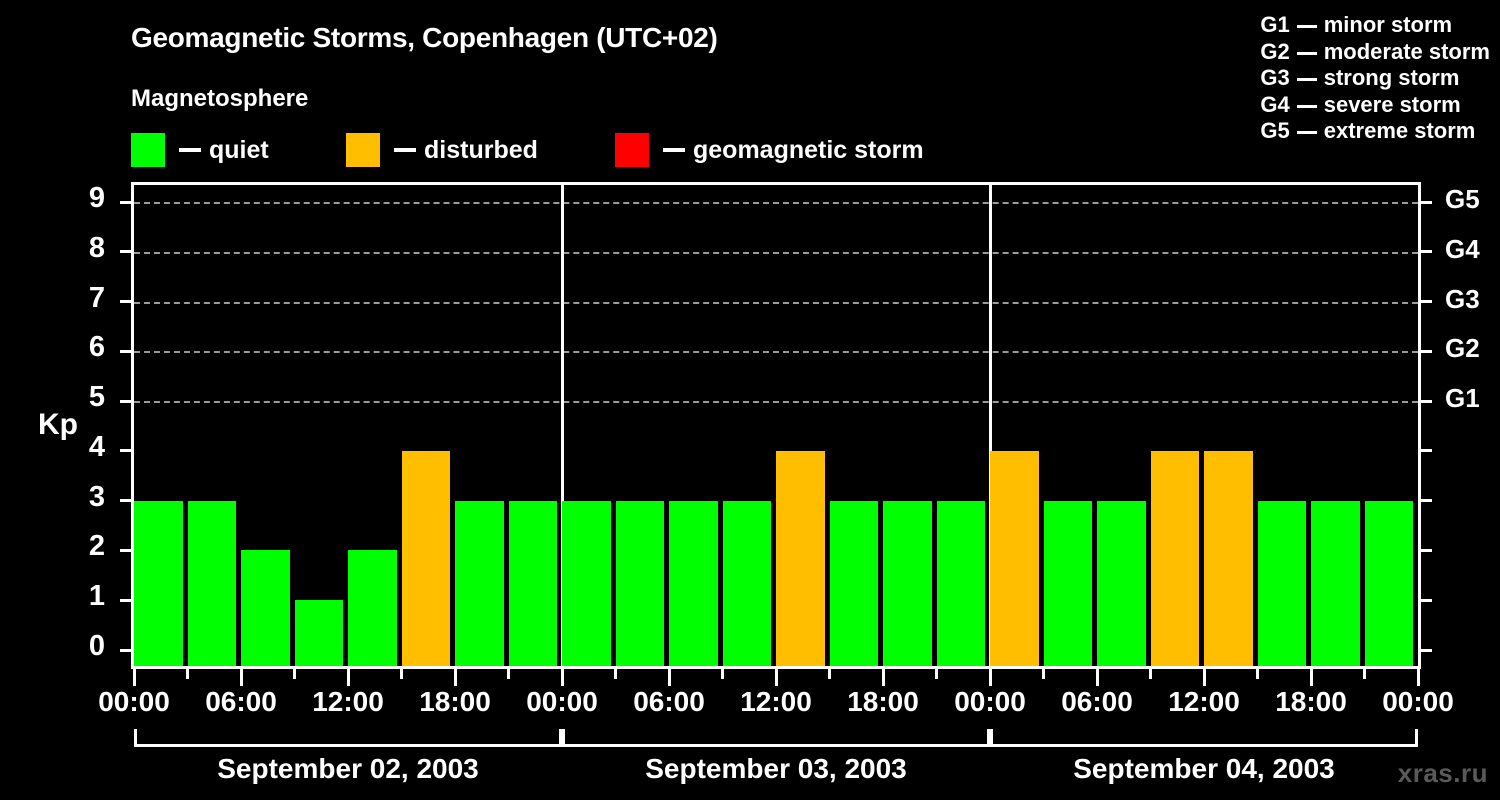 The height and width of the screenshot is (800, 1500). What do you see at coordinates (883, 701) in the screenshot?
I see `x-axis-tick-label-7: 18:00` at bounding box center [883, 701].